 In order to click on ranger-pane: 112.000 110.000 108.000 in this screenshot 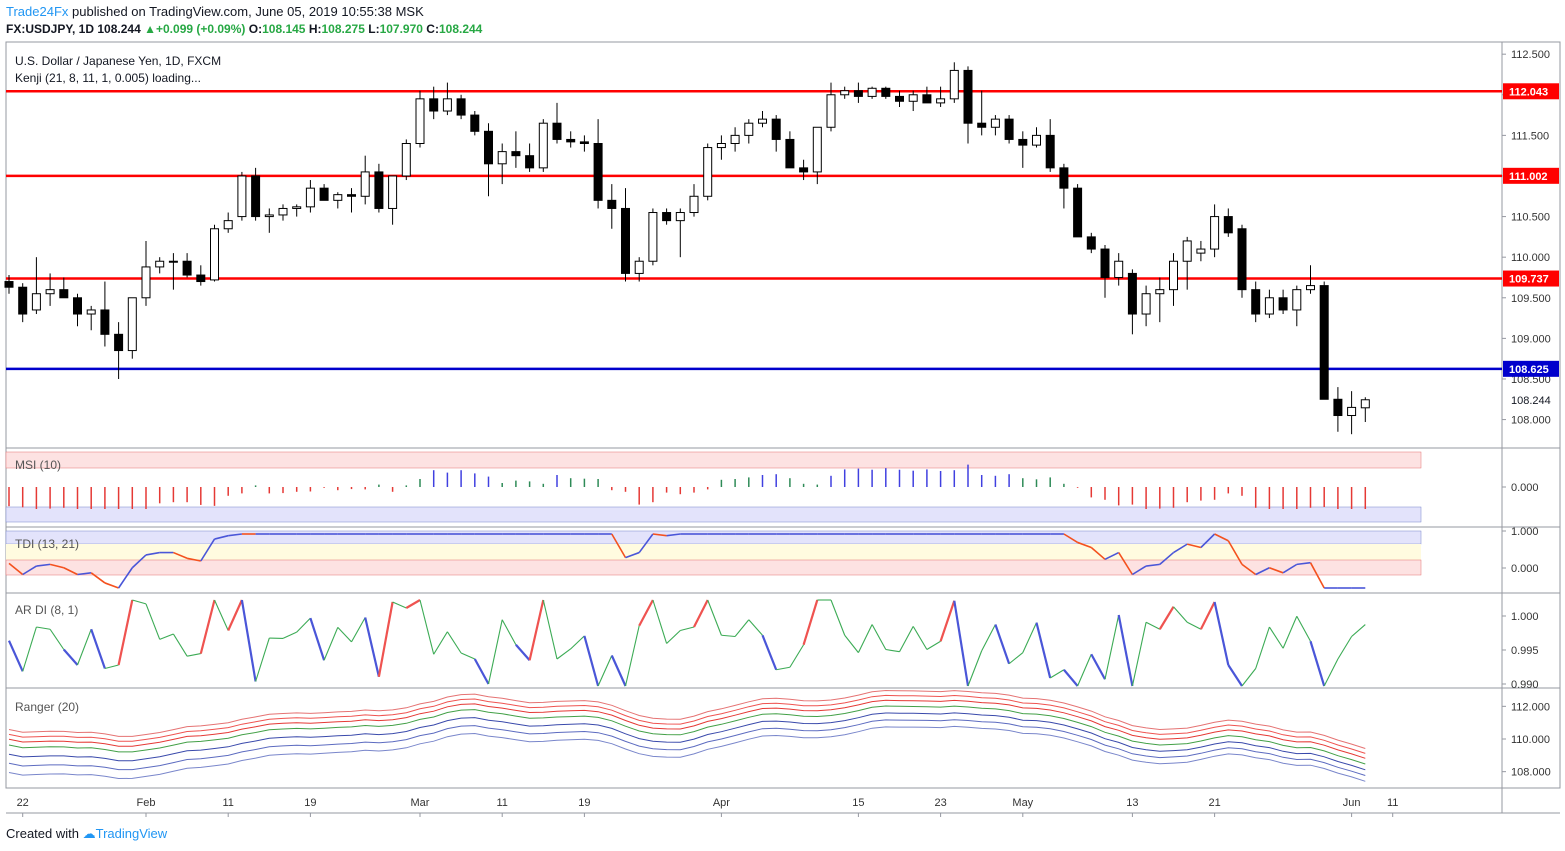, I will do `click(779, 735)`.